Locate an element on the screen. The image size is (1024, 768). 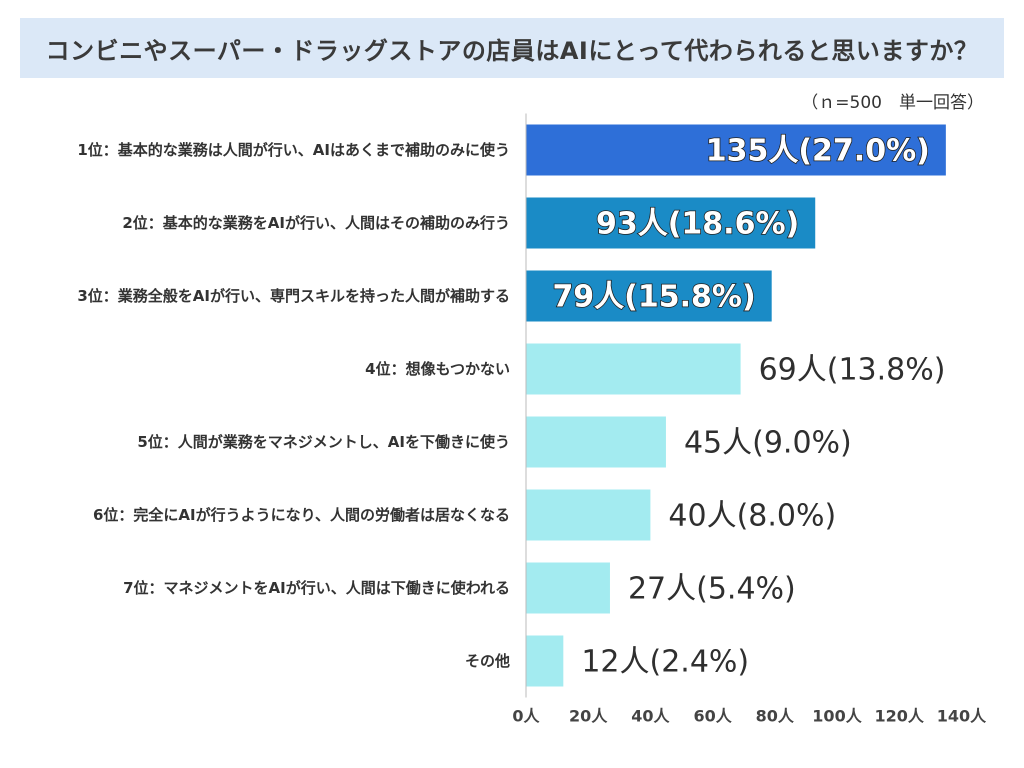
category-label-1: 1位：基本的な業務は人間が行い、AIはあくまで補助のみに使う is located at coordinates (293, 150).